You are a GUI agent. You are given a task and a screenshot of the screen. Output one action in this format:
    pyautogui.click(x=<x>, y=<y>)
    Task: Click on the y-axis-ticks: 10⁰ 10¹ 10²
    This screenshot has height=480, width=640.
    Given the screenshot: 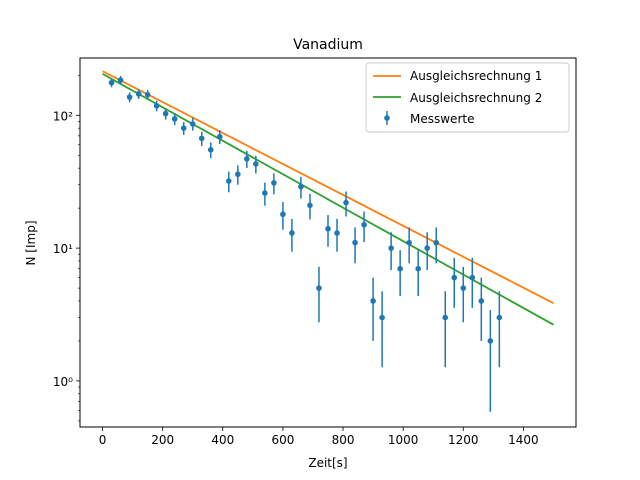 What is the action you would take?
    pyautogui.click(x=66, y=248)
    